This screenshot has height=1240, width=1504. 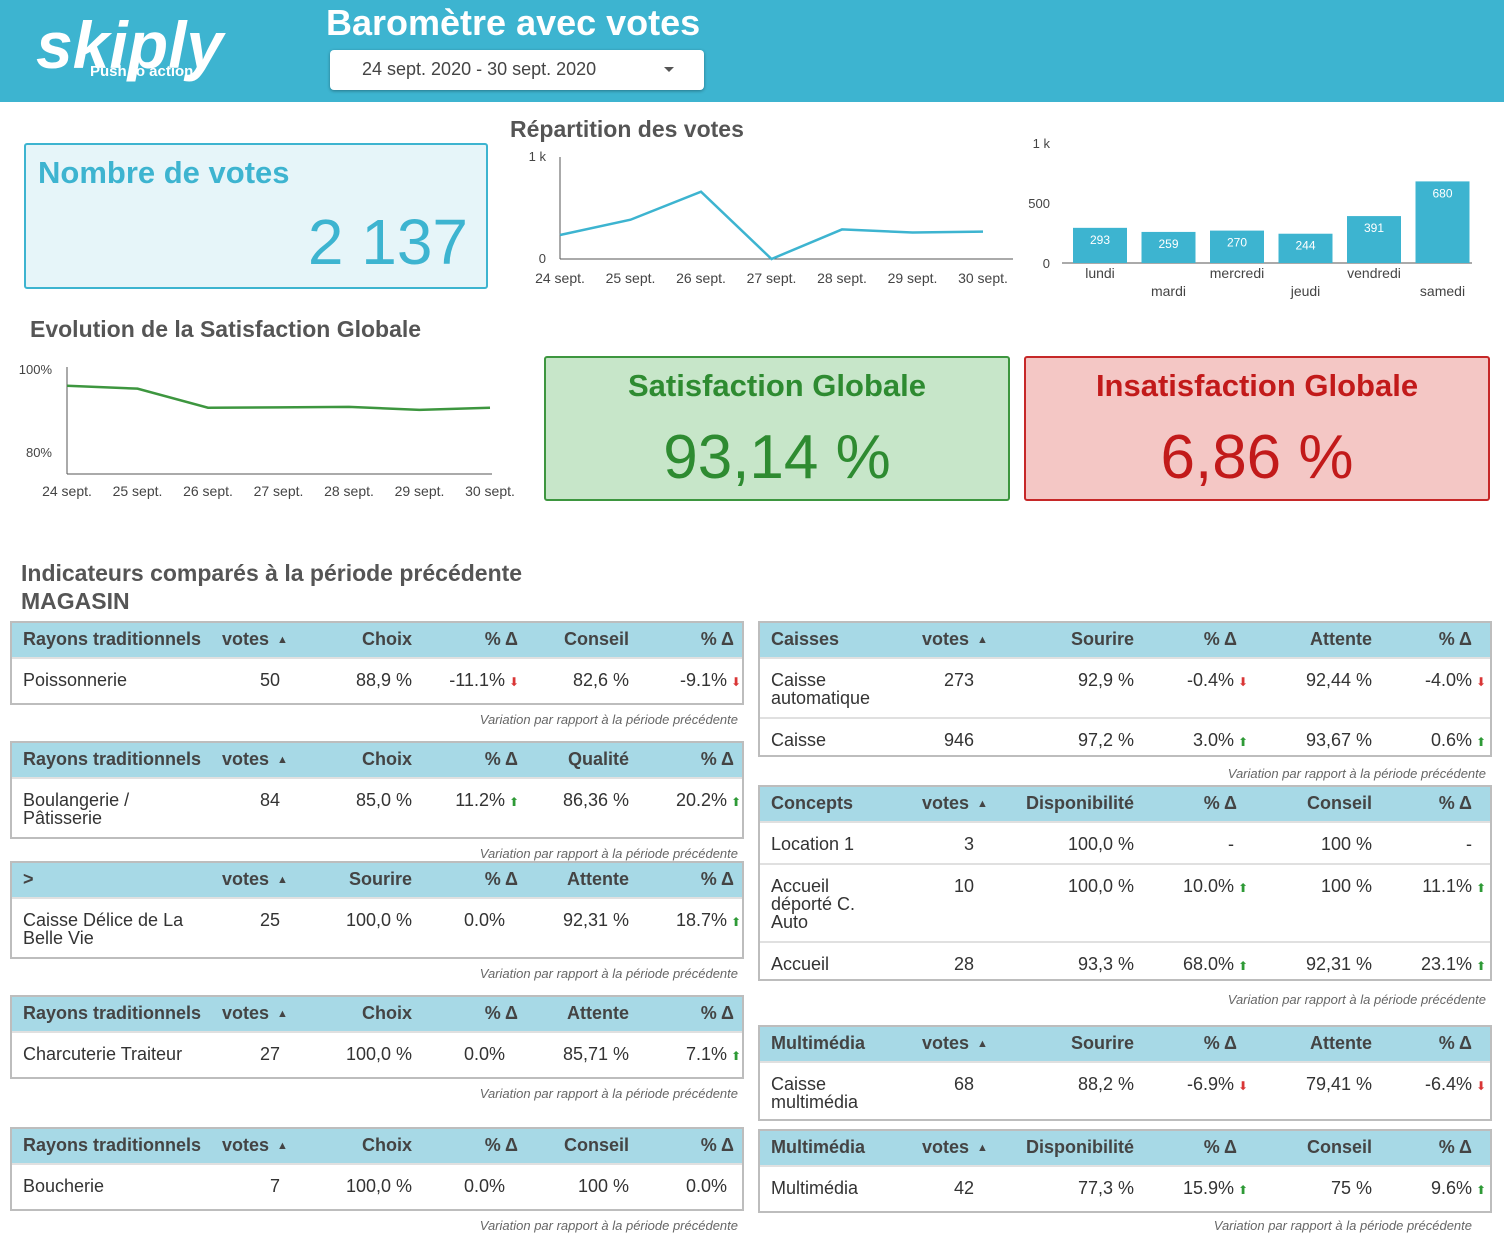 What do you see at coordinates (517, 70) in the screenshot?
I see `date-range-picker: 24 sept. 2020 - 30 sept. 2020` at bounding box center [517, 70].